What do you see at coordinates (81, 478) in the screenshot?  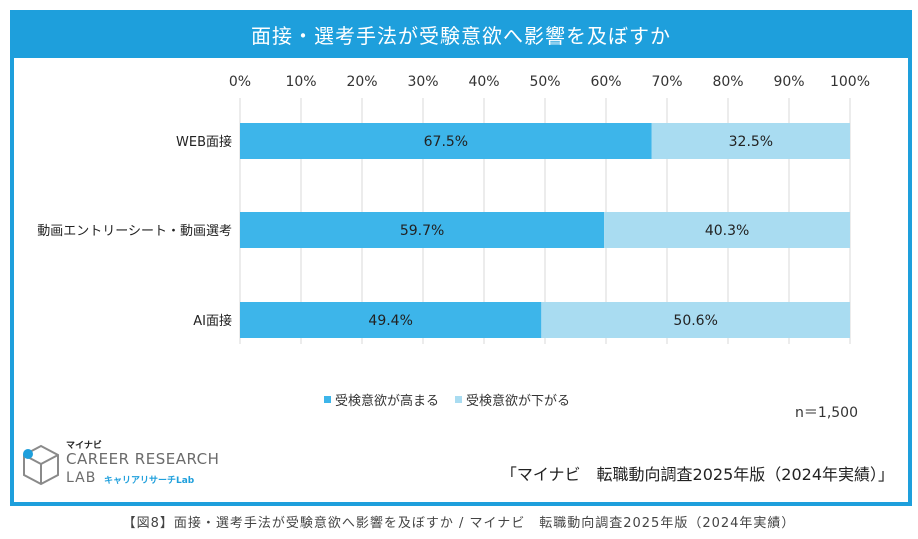 I see `logo-brand-lab: LAB` at bounding box center [81, 478].